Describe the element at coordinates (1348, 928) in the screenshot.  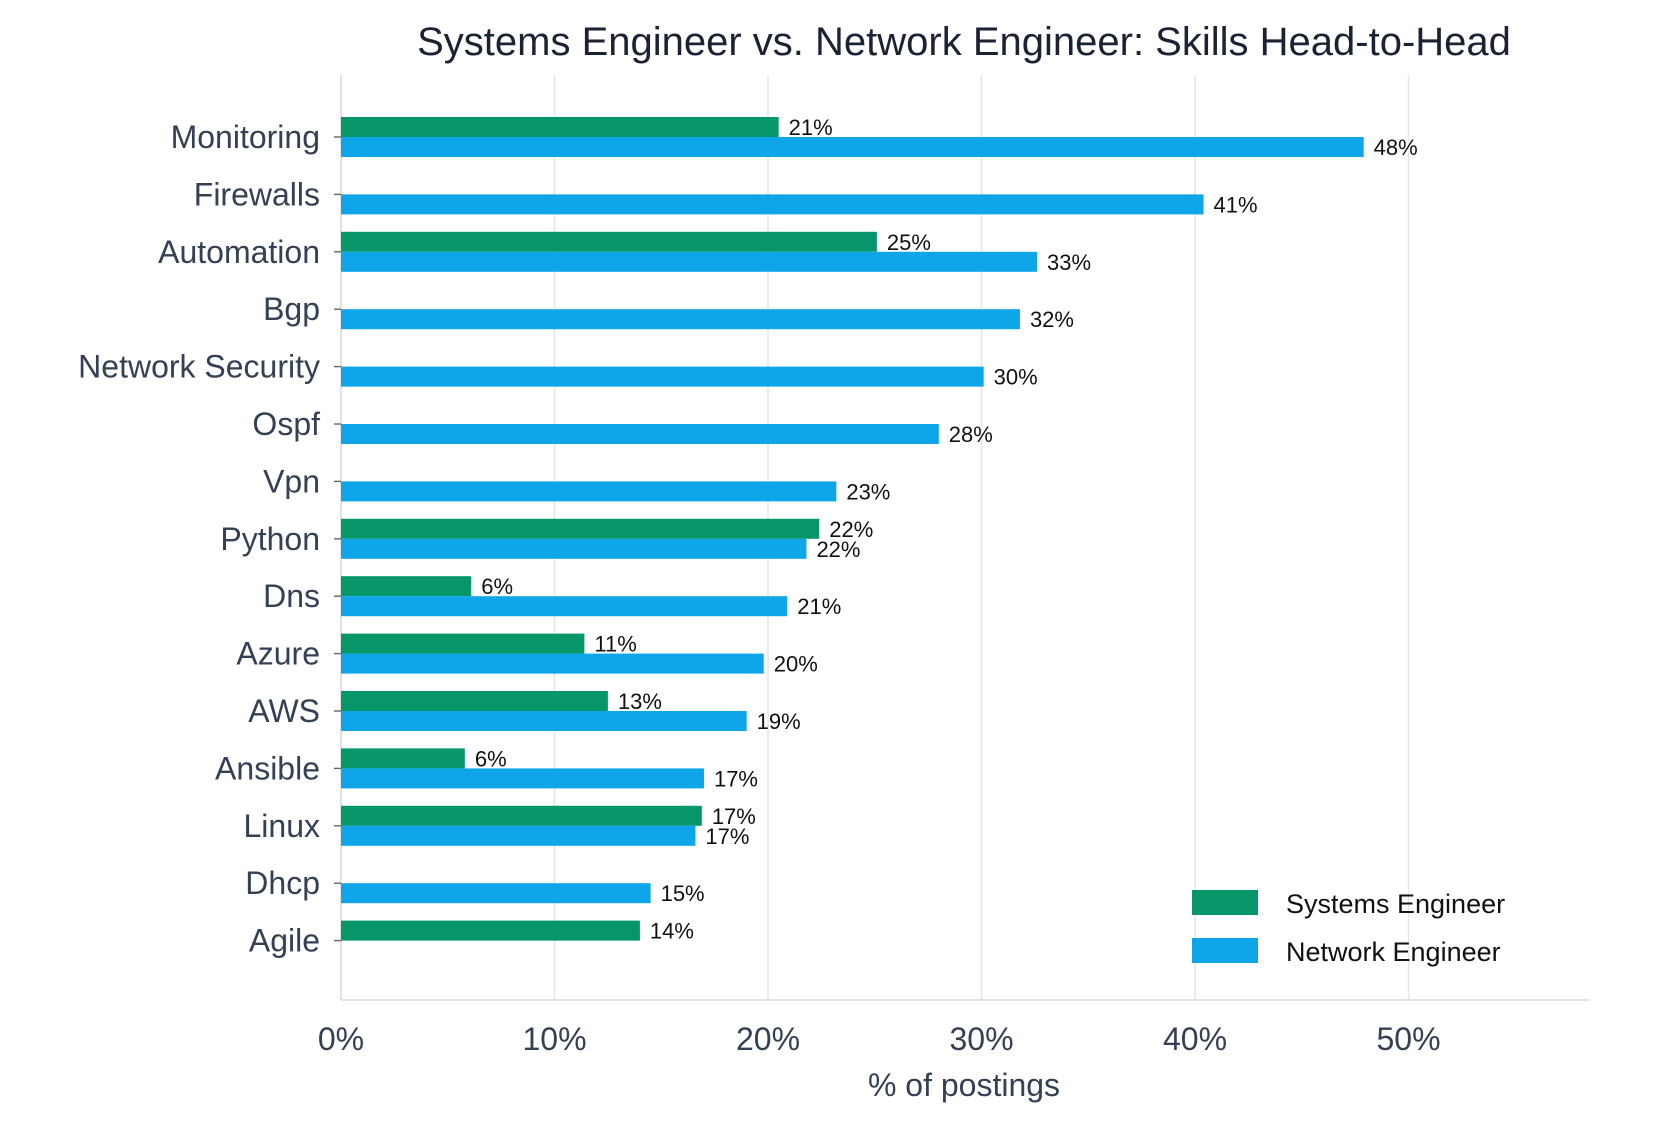
I see `legend: Systems Engineer Network Engineer` at that location.